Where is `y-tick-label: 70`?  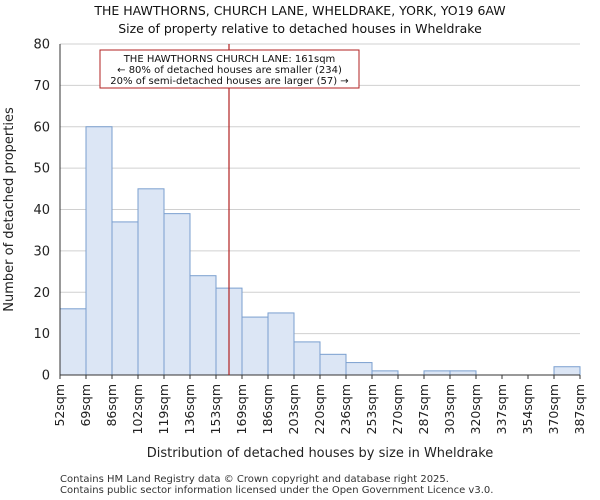 y-tick-label: 70 is located at coordinates (41, 86).